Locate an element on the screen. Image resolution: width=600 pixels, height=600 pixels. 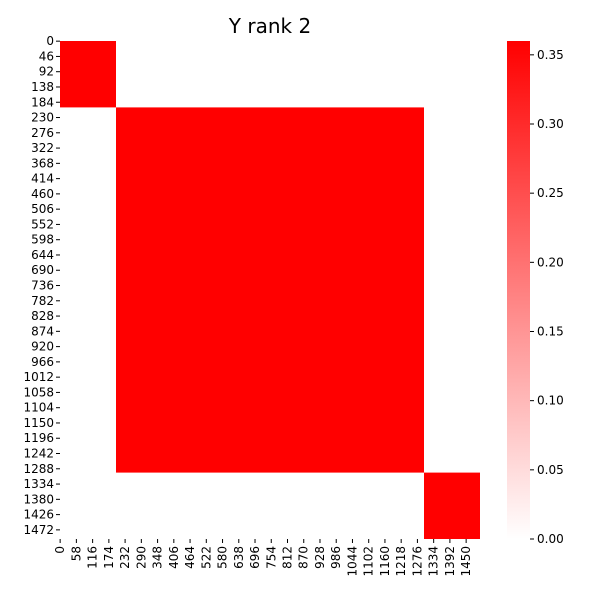
row-tick-label: 1058 is located at coordinates (38, 392).